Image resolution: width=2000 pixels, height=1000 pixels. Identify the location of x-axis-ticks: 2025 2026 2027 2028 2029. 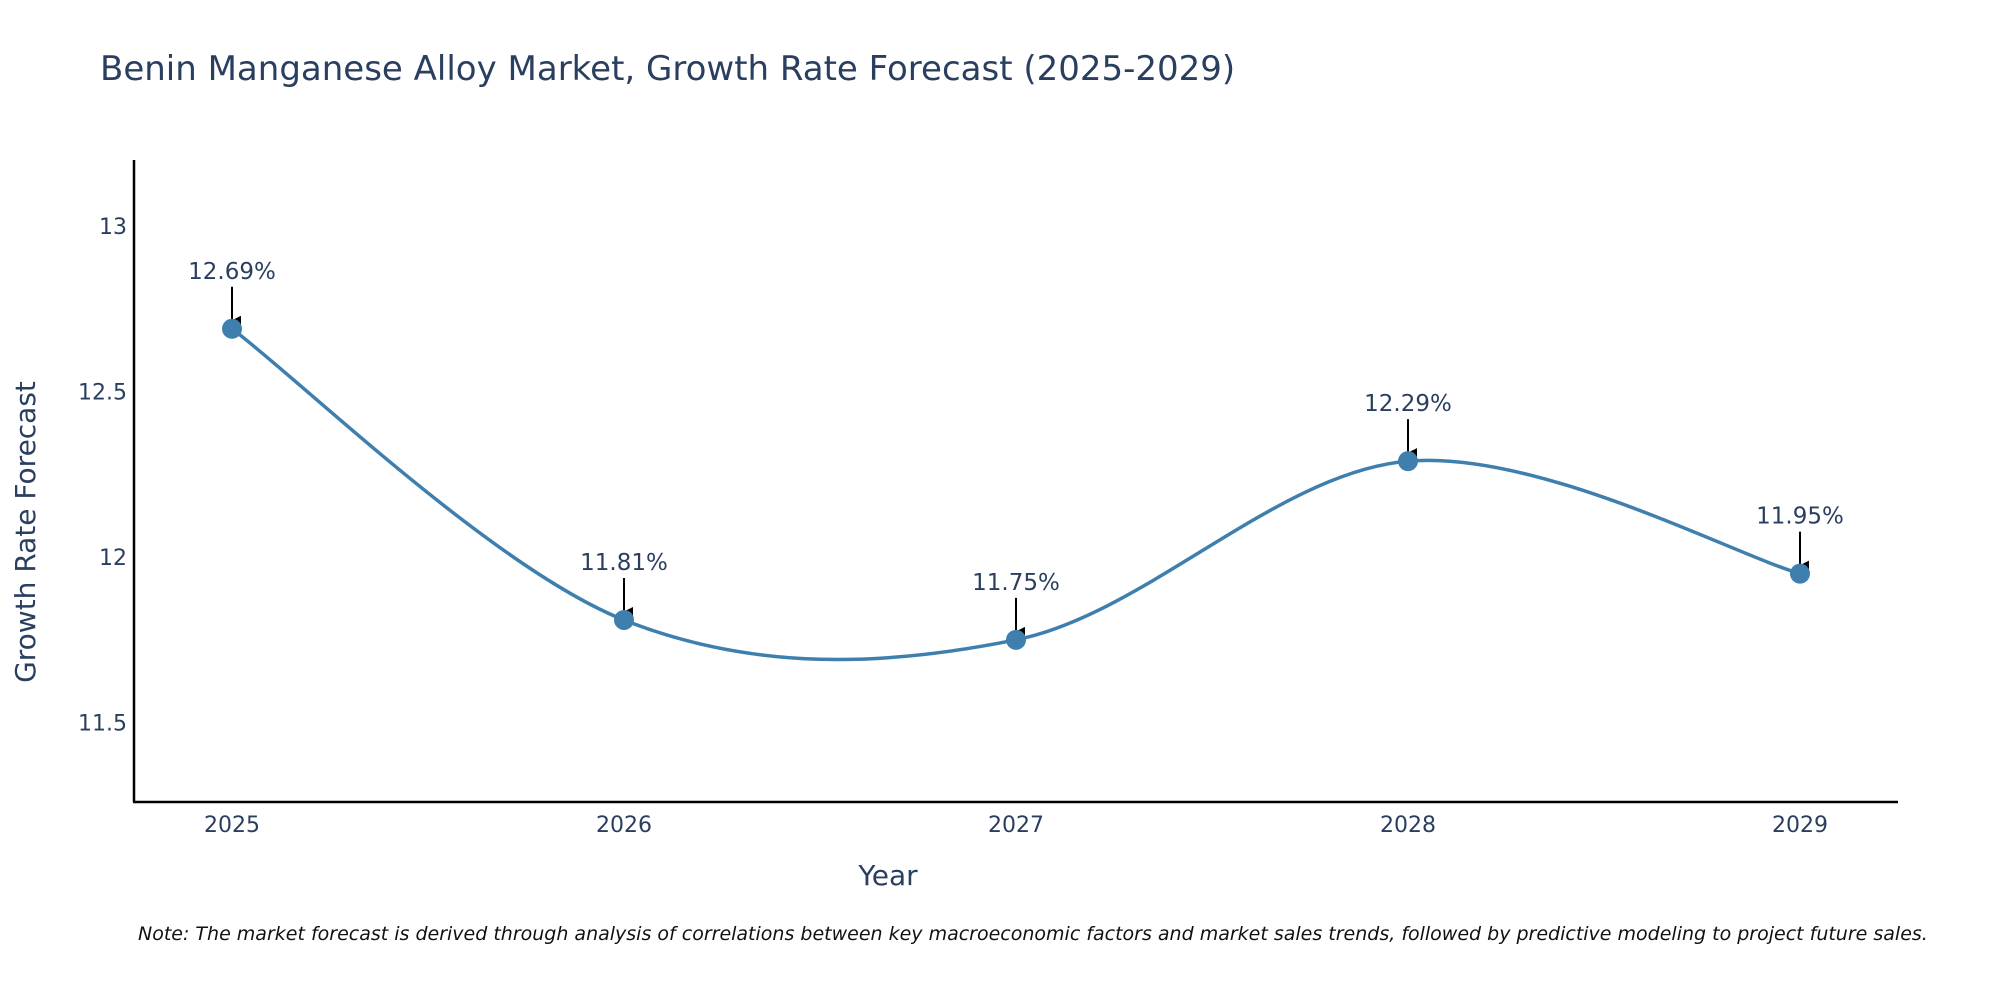
(1016, 825).